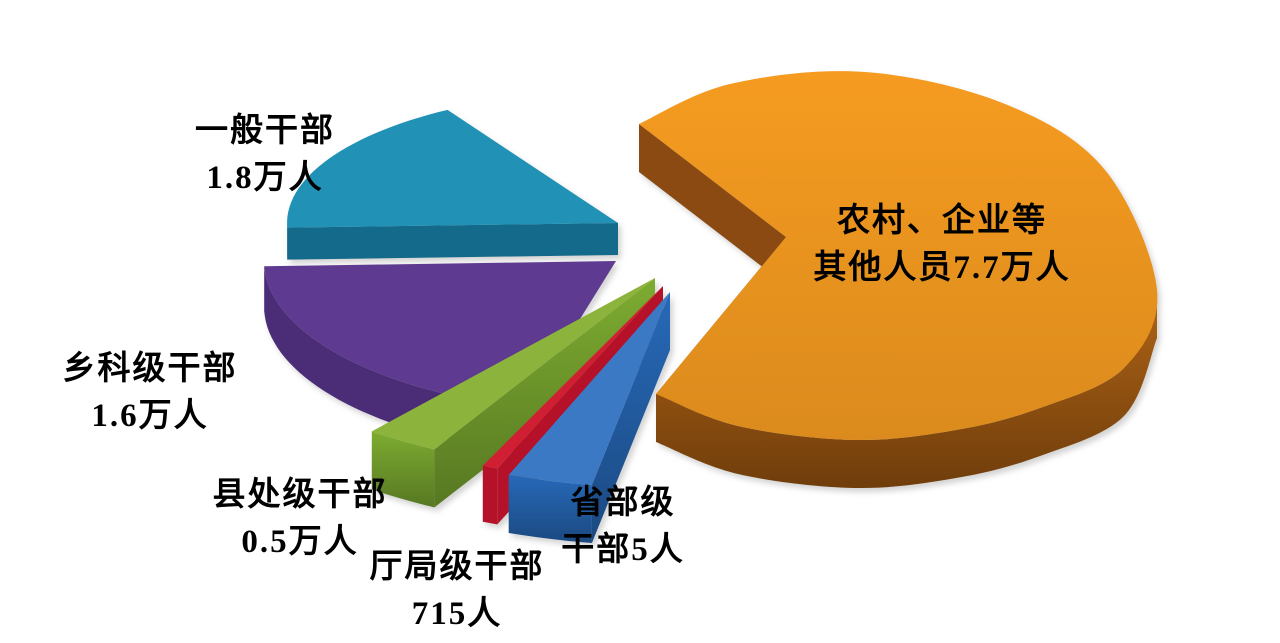  I want to click on slice-county-department-level-cadres, so click(513, 393).